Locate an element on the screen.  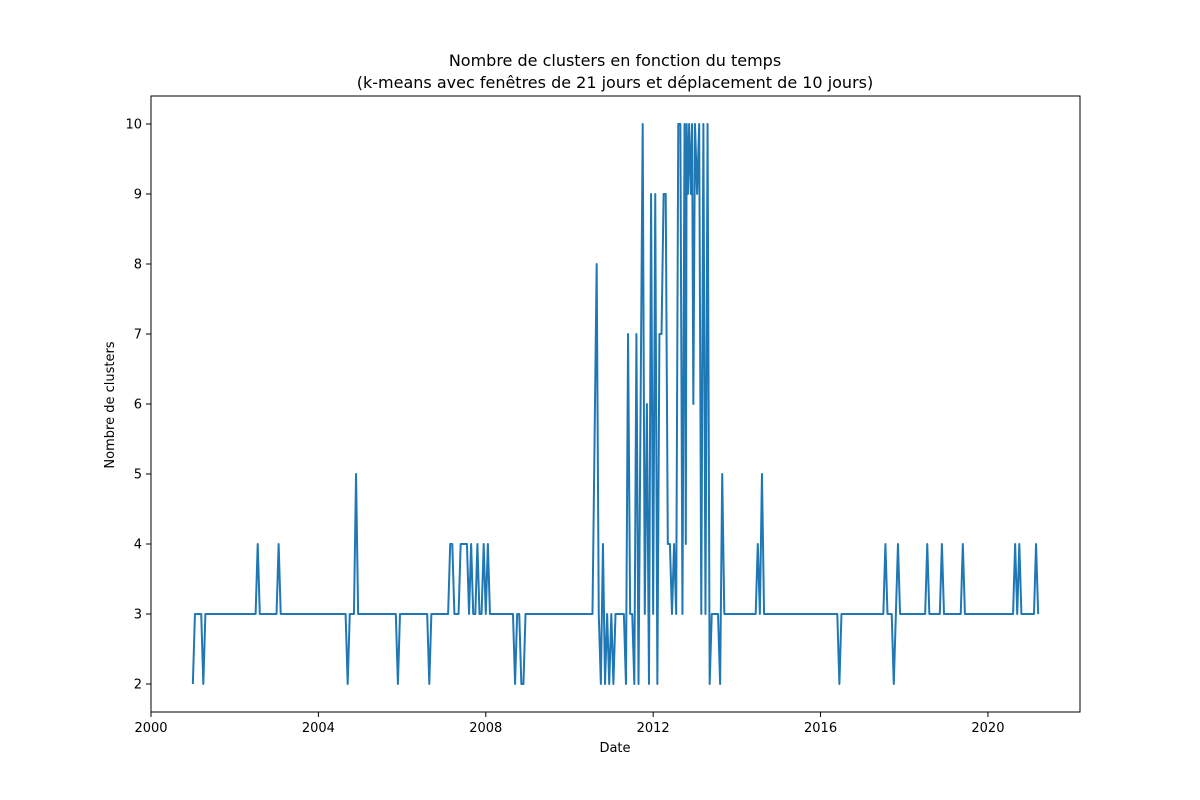
y-tick-label: 3 is located at coordinates (138, 615).